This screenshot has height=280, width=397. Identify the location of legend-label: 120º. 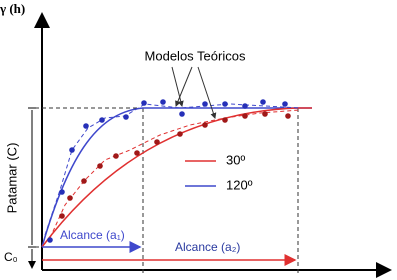
(239, 184).